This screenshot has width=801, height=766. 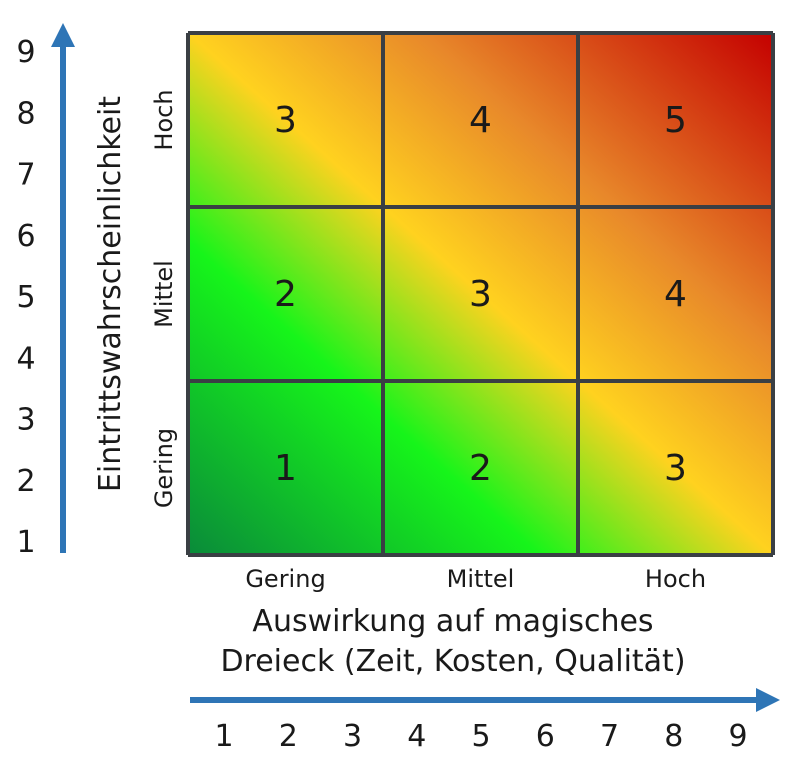 I want to click on x-axis-title-line-1: Auswirkung auf magisches, so click(x=452, y=621).